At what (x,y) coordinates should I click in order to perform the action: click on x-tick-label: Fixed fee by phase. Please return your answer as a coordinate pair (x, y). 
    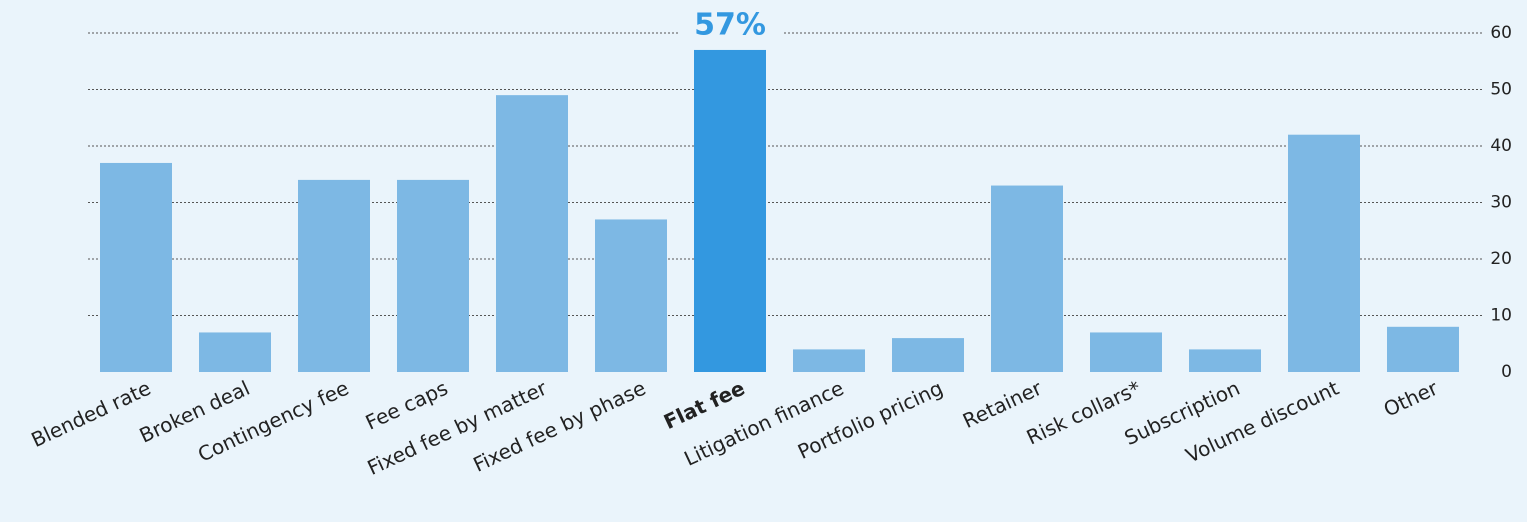
    Looking at the image, I should click on (559, 426).